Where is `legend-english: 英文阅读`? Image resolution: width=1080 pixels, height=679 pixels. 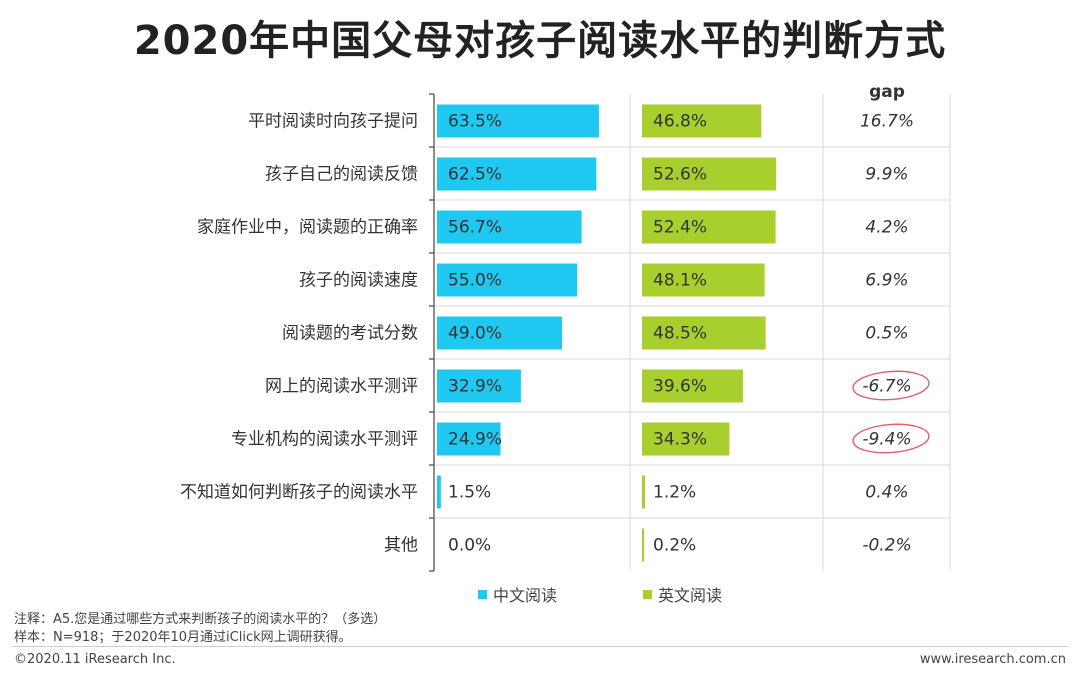 legend-english: 英文阅读 is located at coordinates (682, 594).